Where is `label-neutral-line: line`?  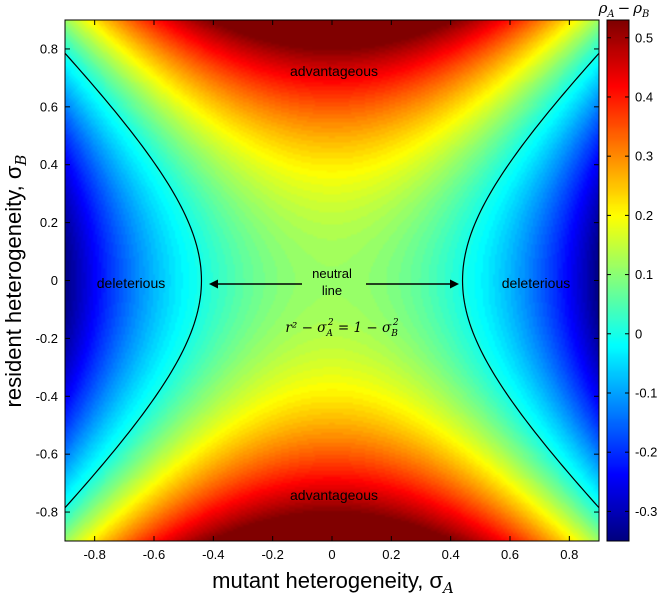
label-neutral-line: line is located at coordinates (332, 290).